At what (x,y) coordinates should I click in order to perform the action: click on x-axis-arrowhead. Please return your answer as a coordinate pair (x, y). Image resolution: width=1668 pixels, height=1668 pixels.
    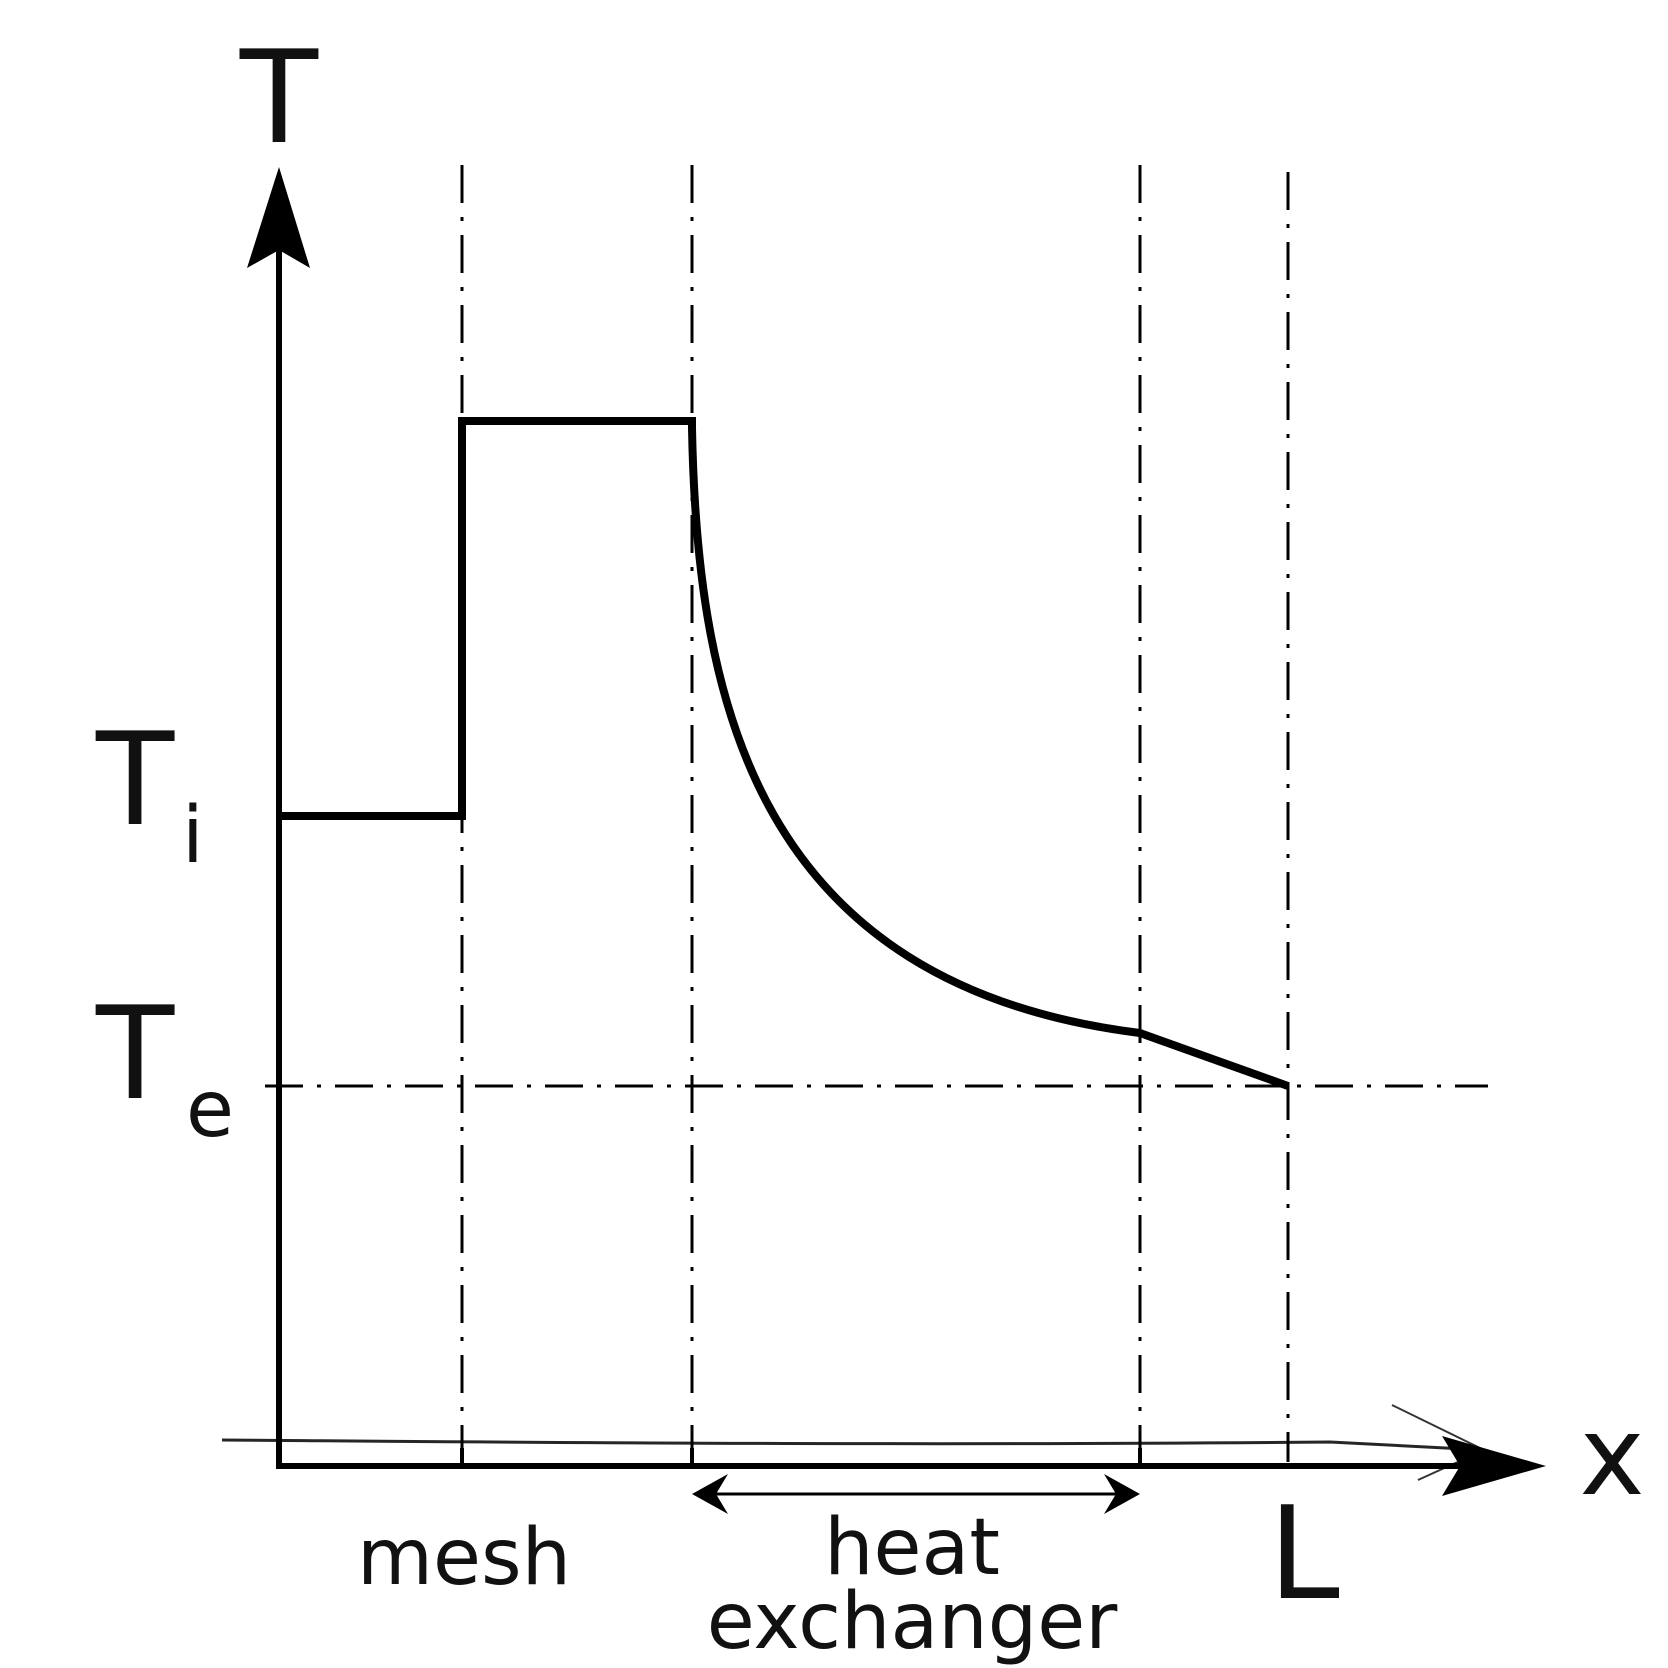
    Looking at the image, I should click on (1494, 1466).